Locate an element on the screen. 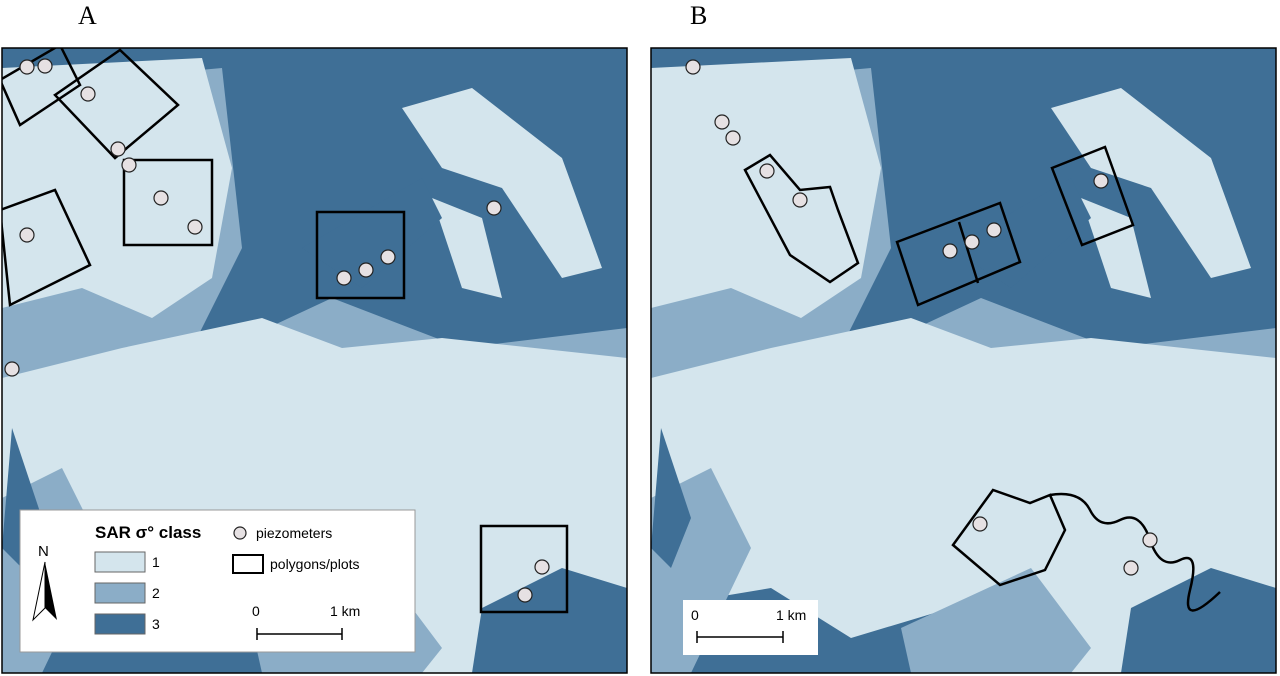 This screenshot has height=676, width=1280. panel-label: B is located at coordinates (698, 15).